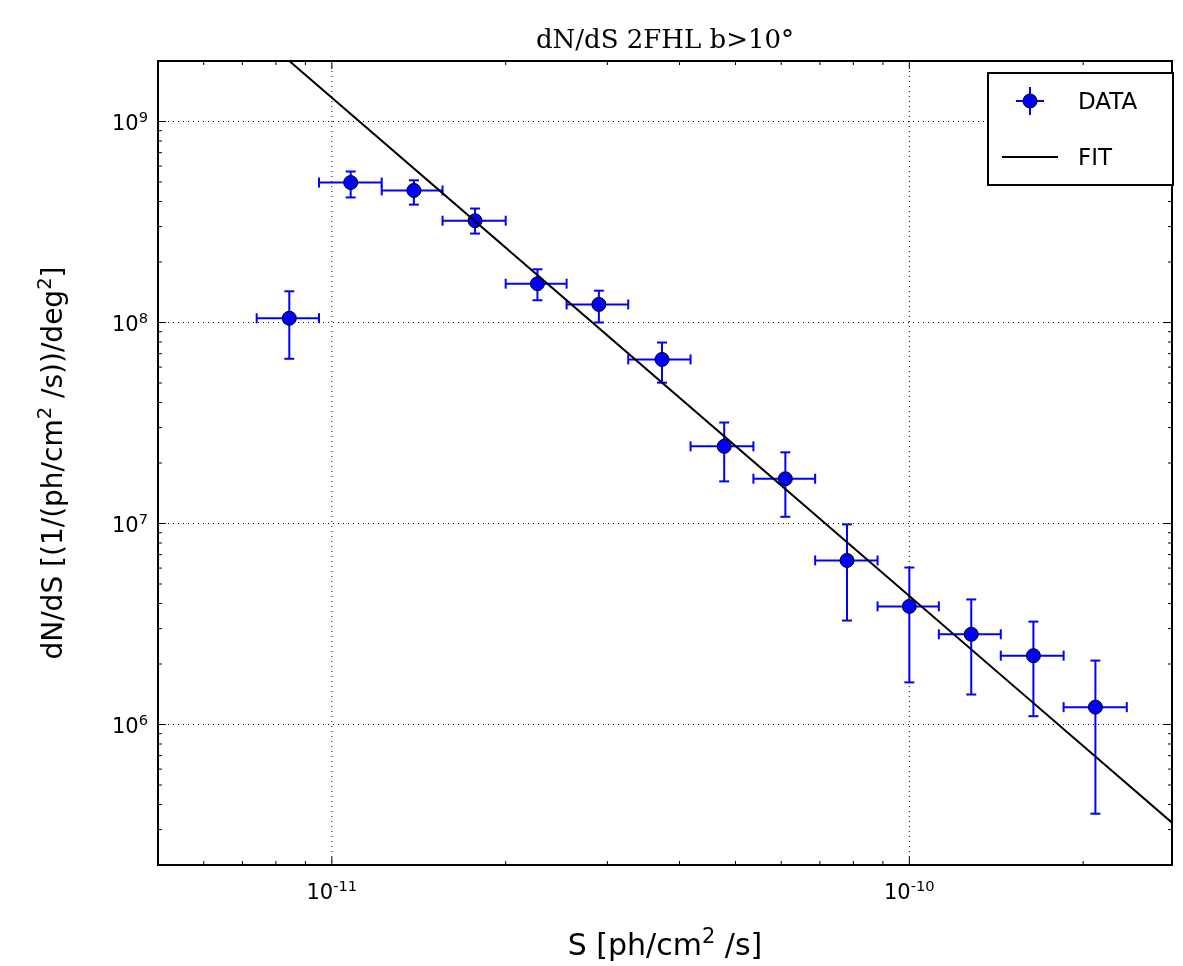 This screenshot has height=966, width=1183. I want to click on legend-label: FIT, so click(1096, 157).